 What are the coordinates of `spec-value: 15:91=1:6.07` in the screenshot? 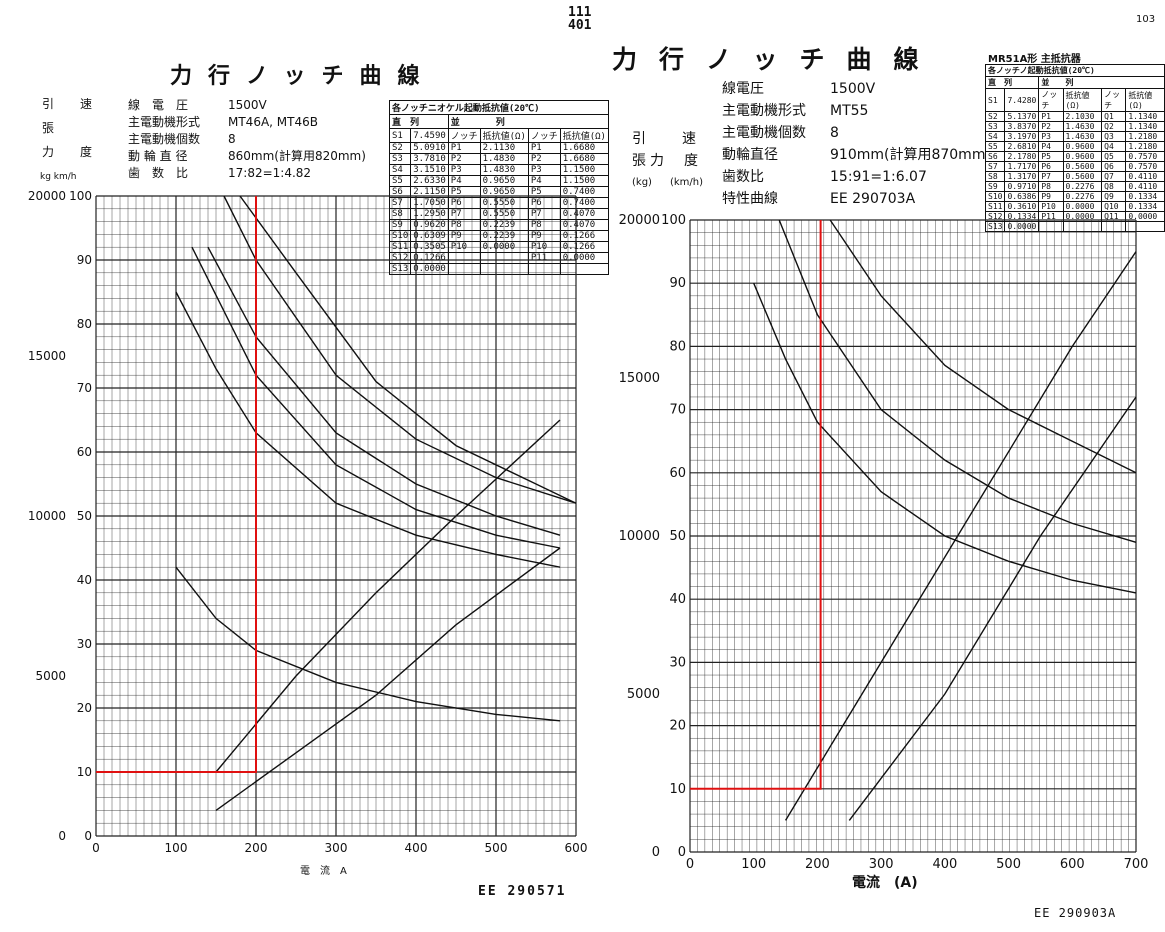 It's located at (878, 177).